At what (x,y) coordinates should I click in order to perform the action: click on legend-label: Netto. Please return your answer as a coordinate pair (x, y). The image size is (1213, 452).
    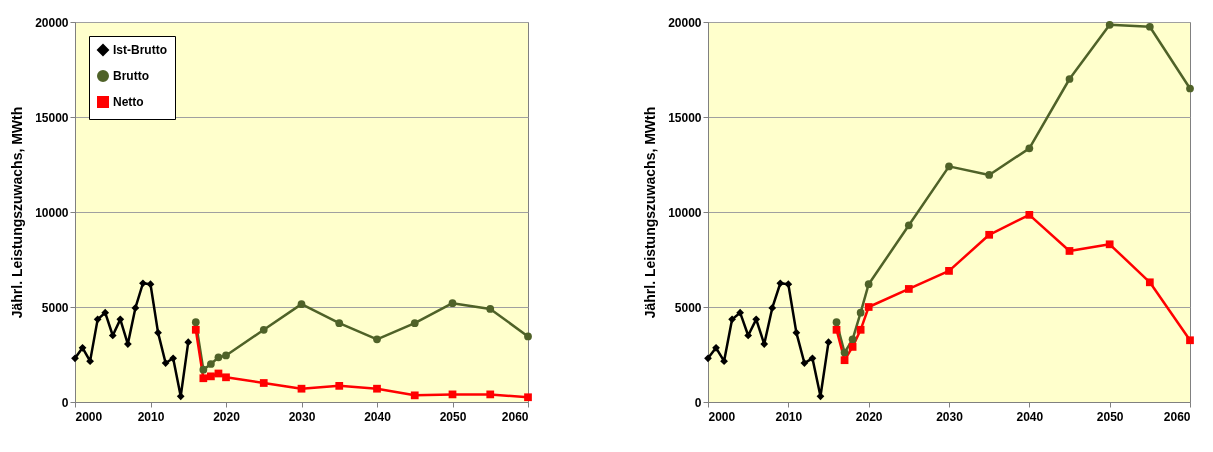
    Looking at the image, I should click on (128, 102).